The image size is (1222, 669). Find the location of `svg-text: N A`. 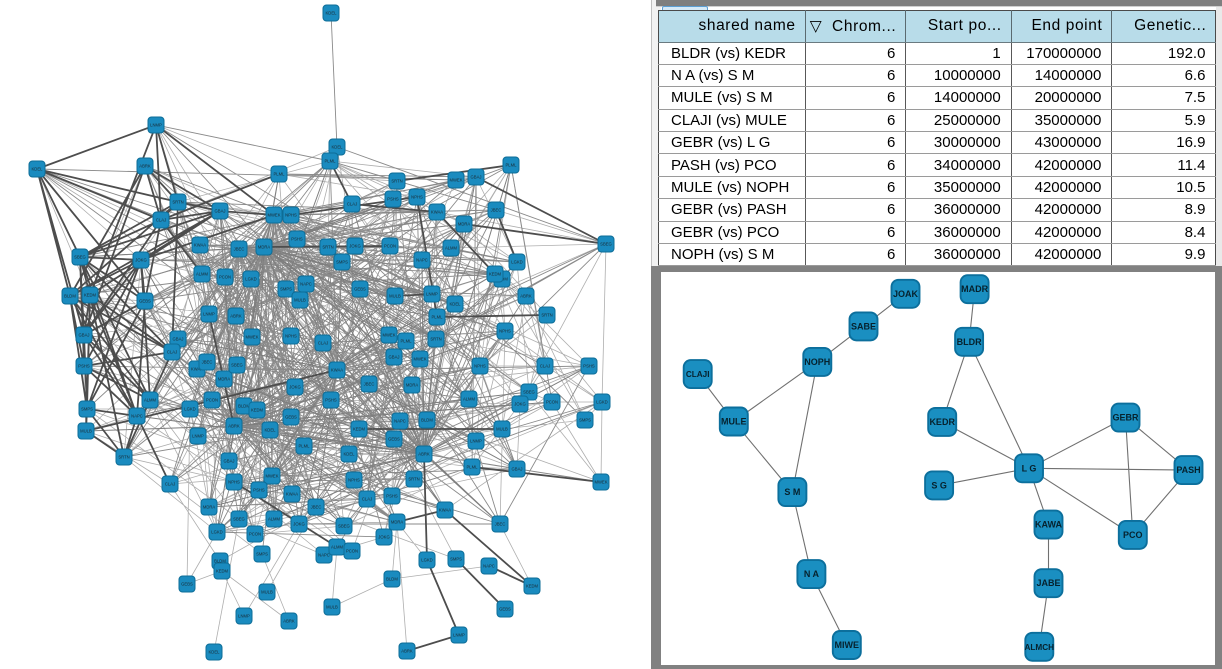

svg-text: N A is located at coordinates (812, 574).